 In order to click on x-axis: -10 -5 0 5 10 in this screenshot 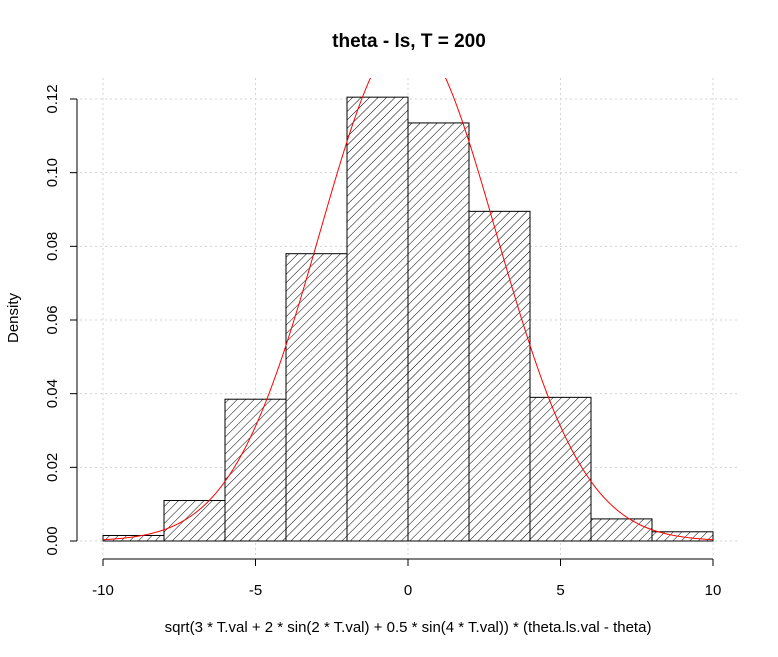, I will do `click(407, 578)`.